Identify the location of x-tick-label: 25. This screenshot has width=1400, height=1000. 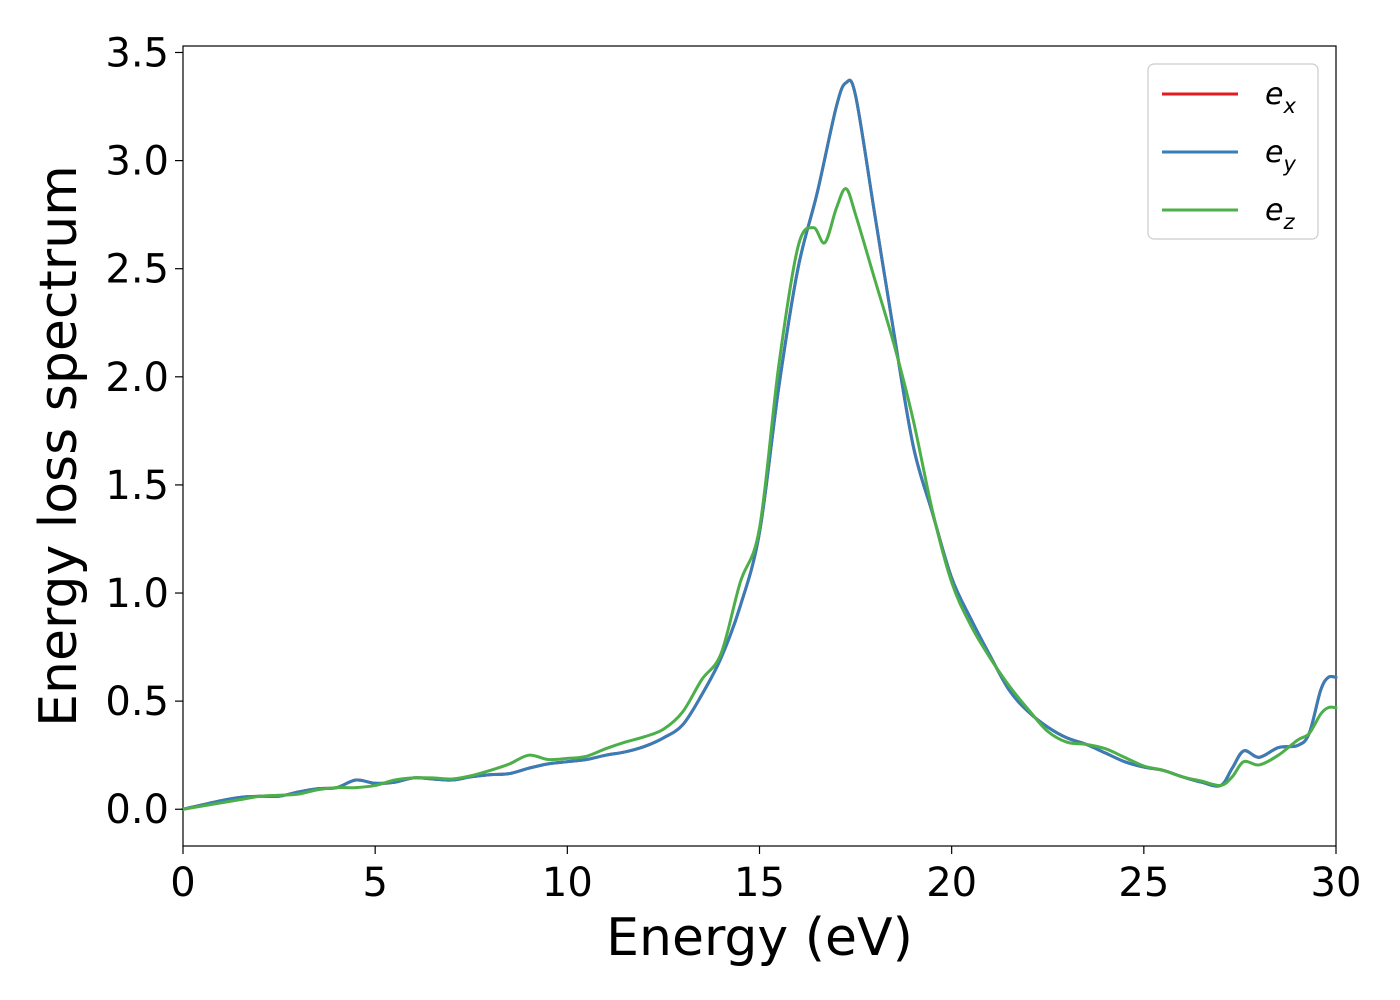
(1143, 883).